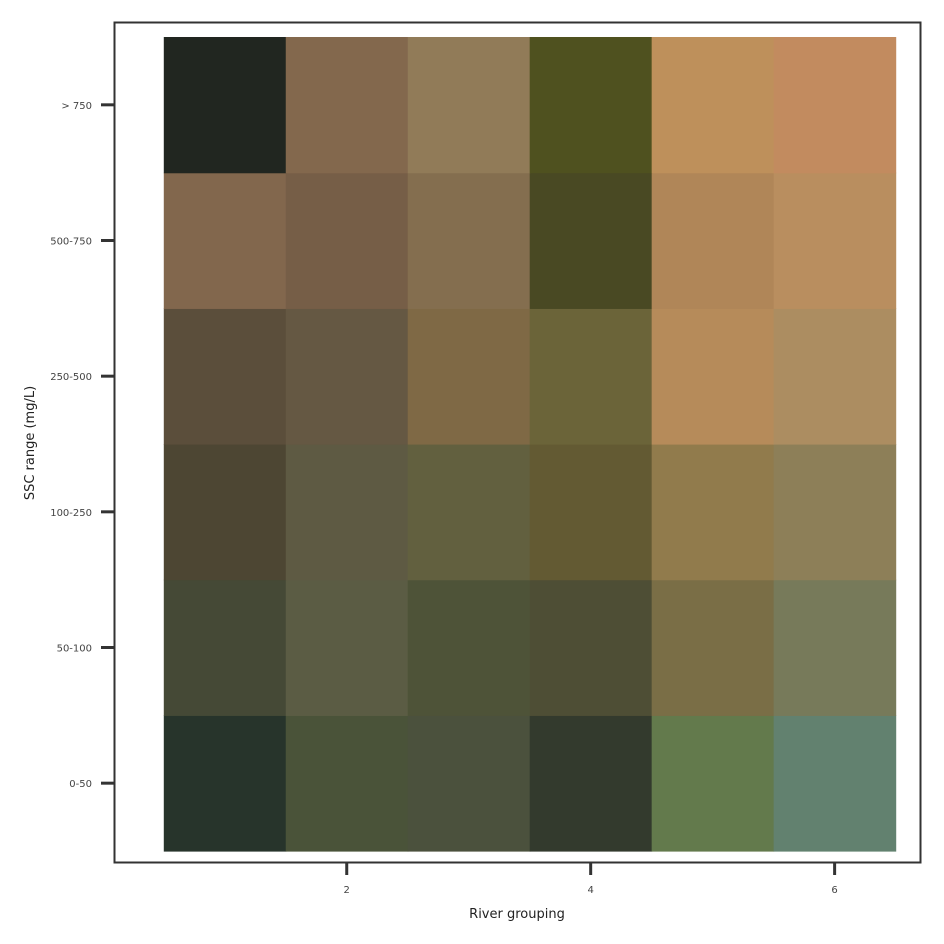  I want to click on y-tick-label: 250-500, so click(71, 377).